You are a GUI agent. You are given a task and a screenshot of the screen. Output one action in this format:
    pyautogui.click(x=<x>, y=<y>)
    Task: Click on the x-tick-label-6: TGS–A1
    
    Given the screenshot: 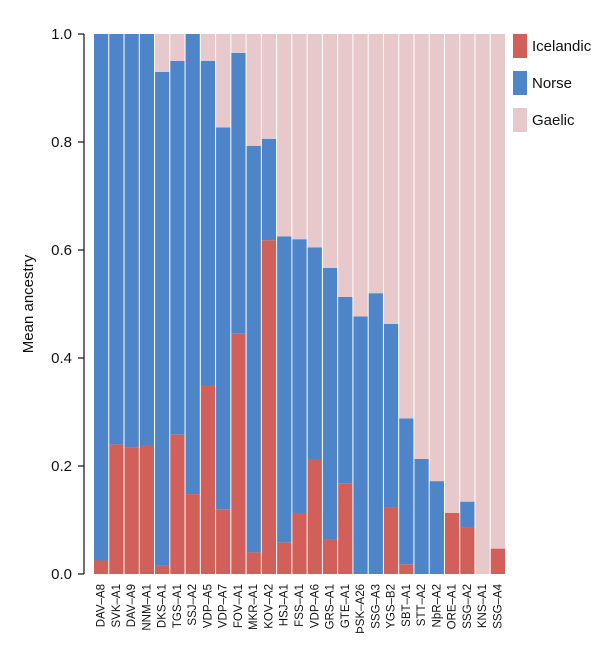 What is the action you would take?
    pyautogui.click(x=178, y=606)
    